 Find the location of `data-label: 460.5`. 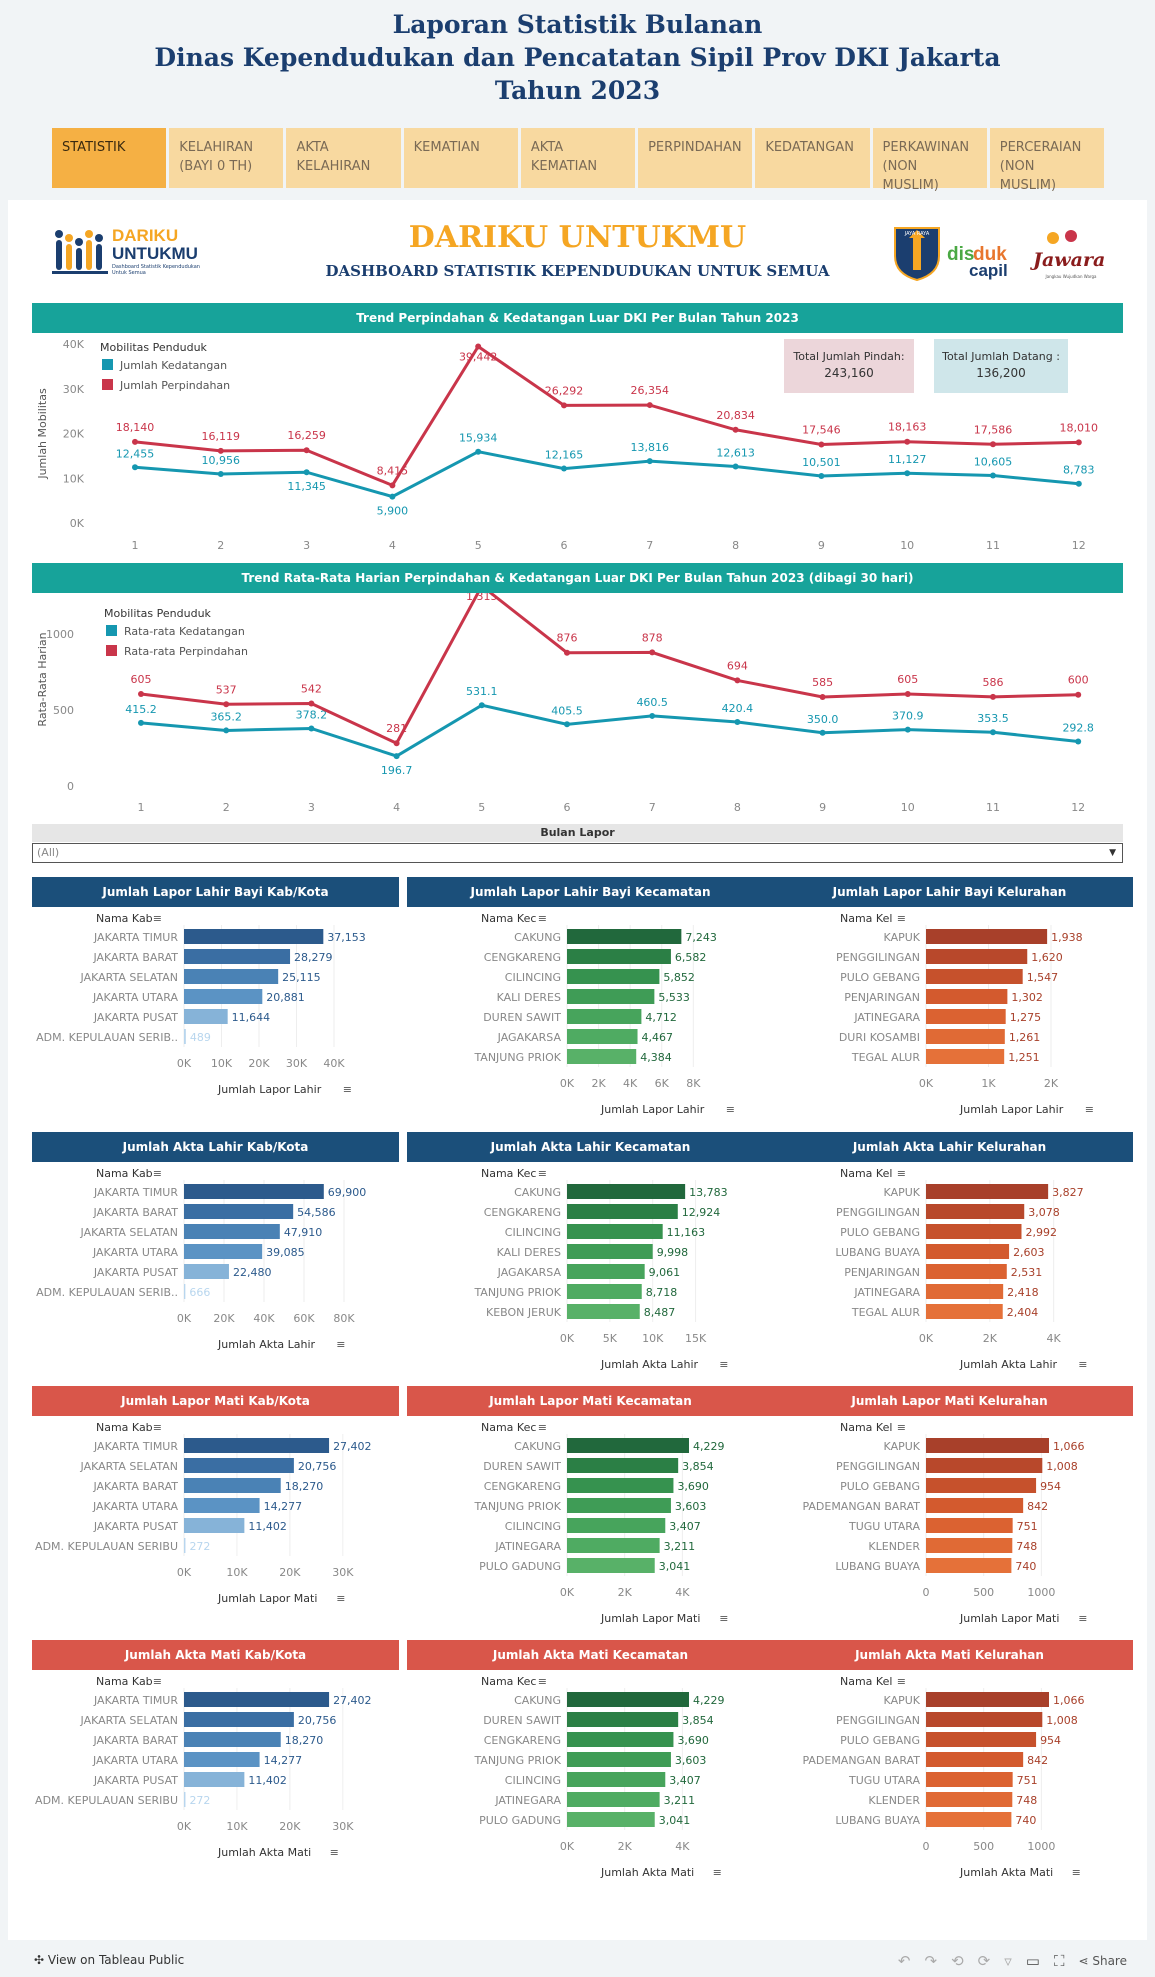

data-label: 460.5 is located at coordinates (652, 702).